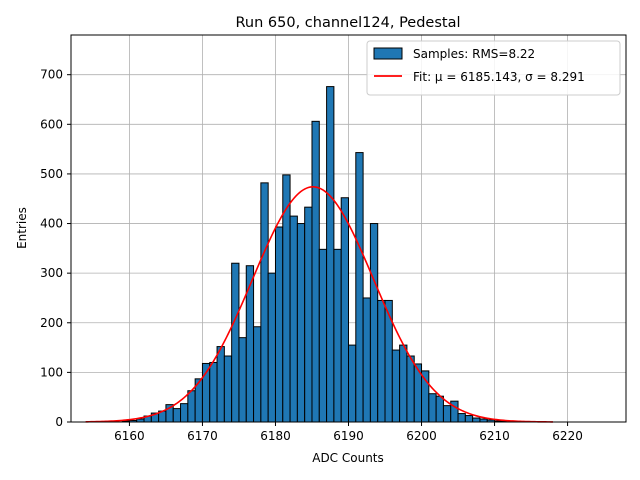 Image resolution: width=640 pixels, height=480 pixels. What do you see at coordinates (51, 224) in the screenshot?
I see `y-tick-label: 400` at bounding box center [51, 224].